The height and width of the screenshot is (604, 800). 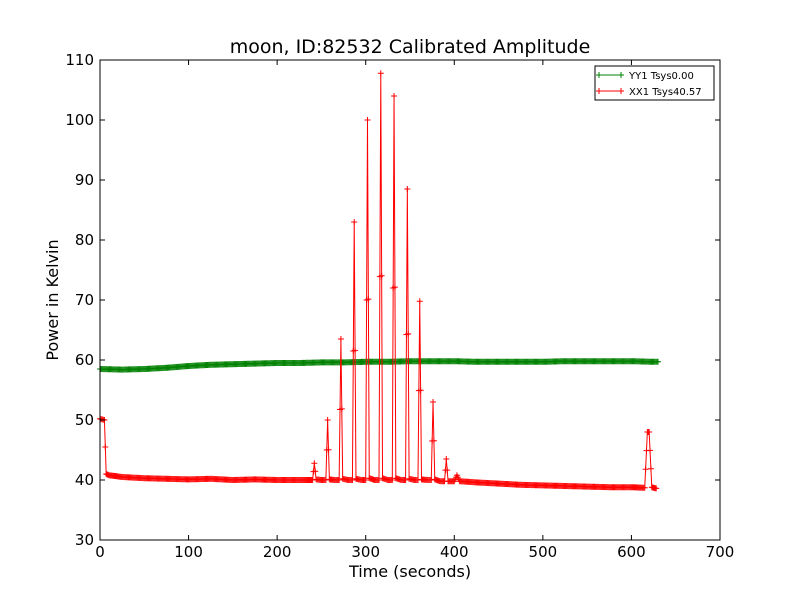 What do you see at coordinates (84, 540) in the screenshot?
I see `y-tick-label: 30` at bounding box center [84, 540].